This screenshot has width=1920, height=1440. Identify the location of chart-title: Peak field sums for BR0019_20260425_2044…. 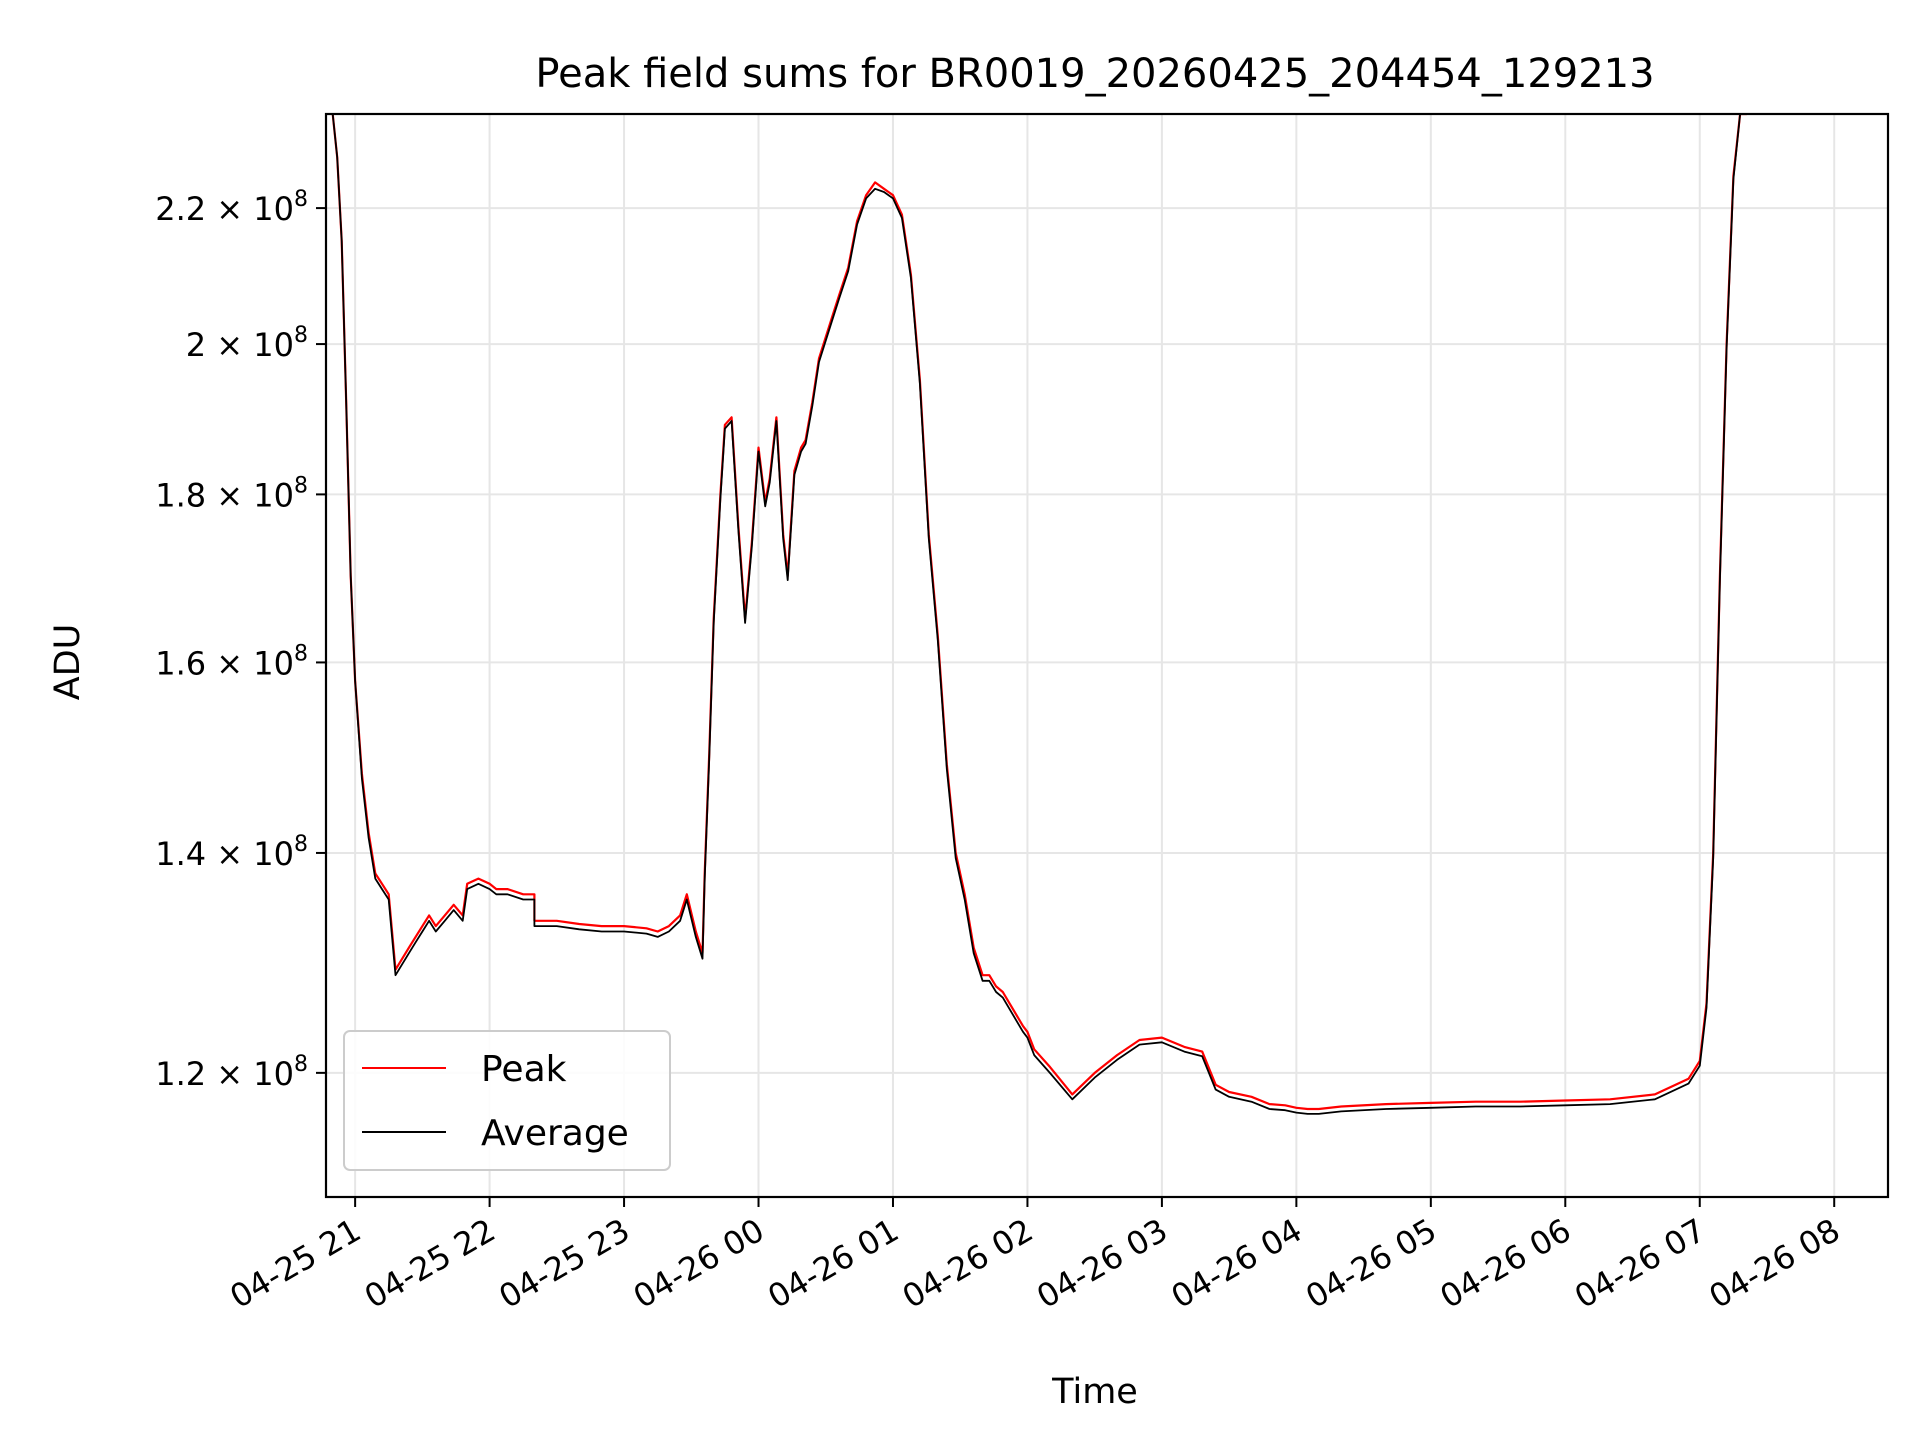
(1094, 74).